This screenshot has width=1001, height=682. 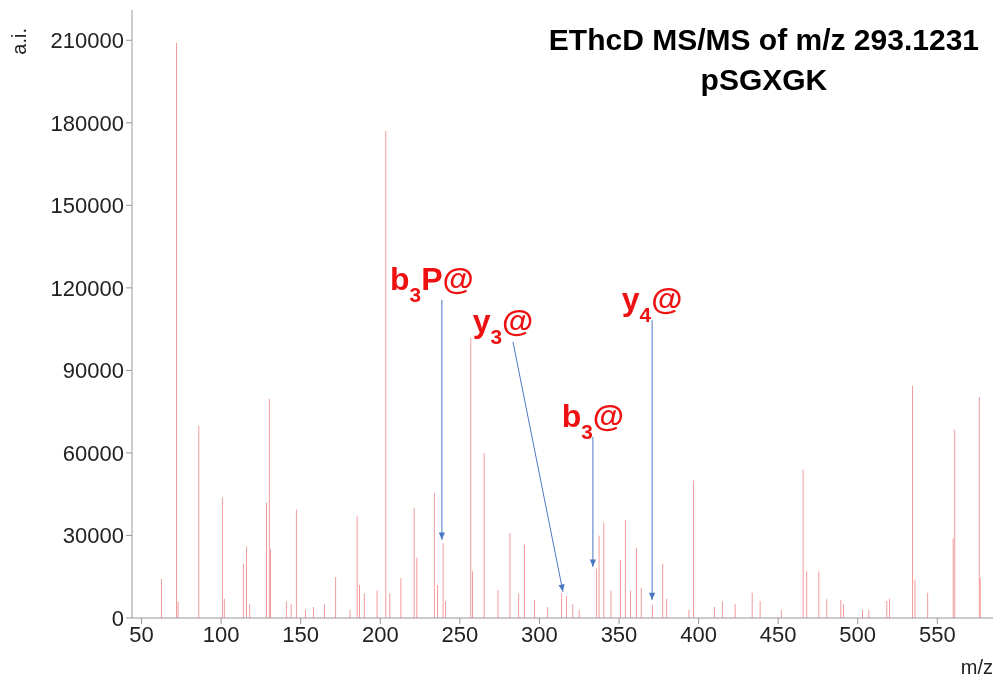 What do you see at coordinates (652, 303) in the screenshot?
I see `annotation: y$_{4}$@` at bounding box center [652, 303].